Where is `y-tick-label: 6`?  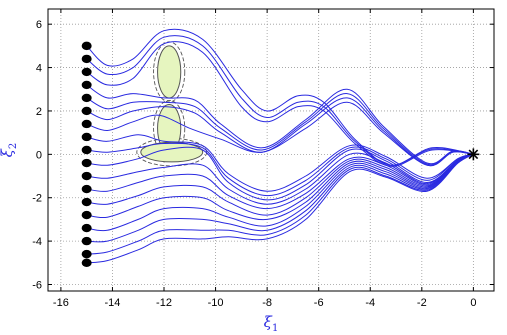 y-tick-label: 6 is located at coordinates (39, 25).